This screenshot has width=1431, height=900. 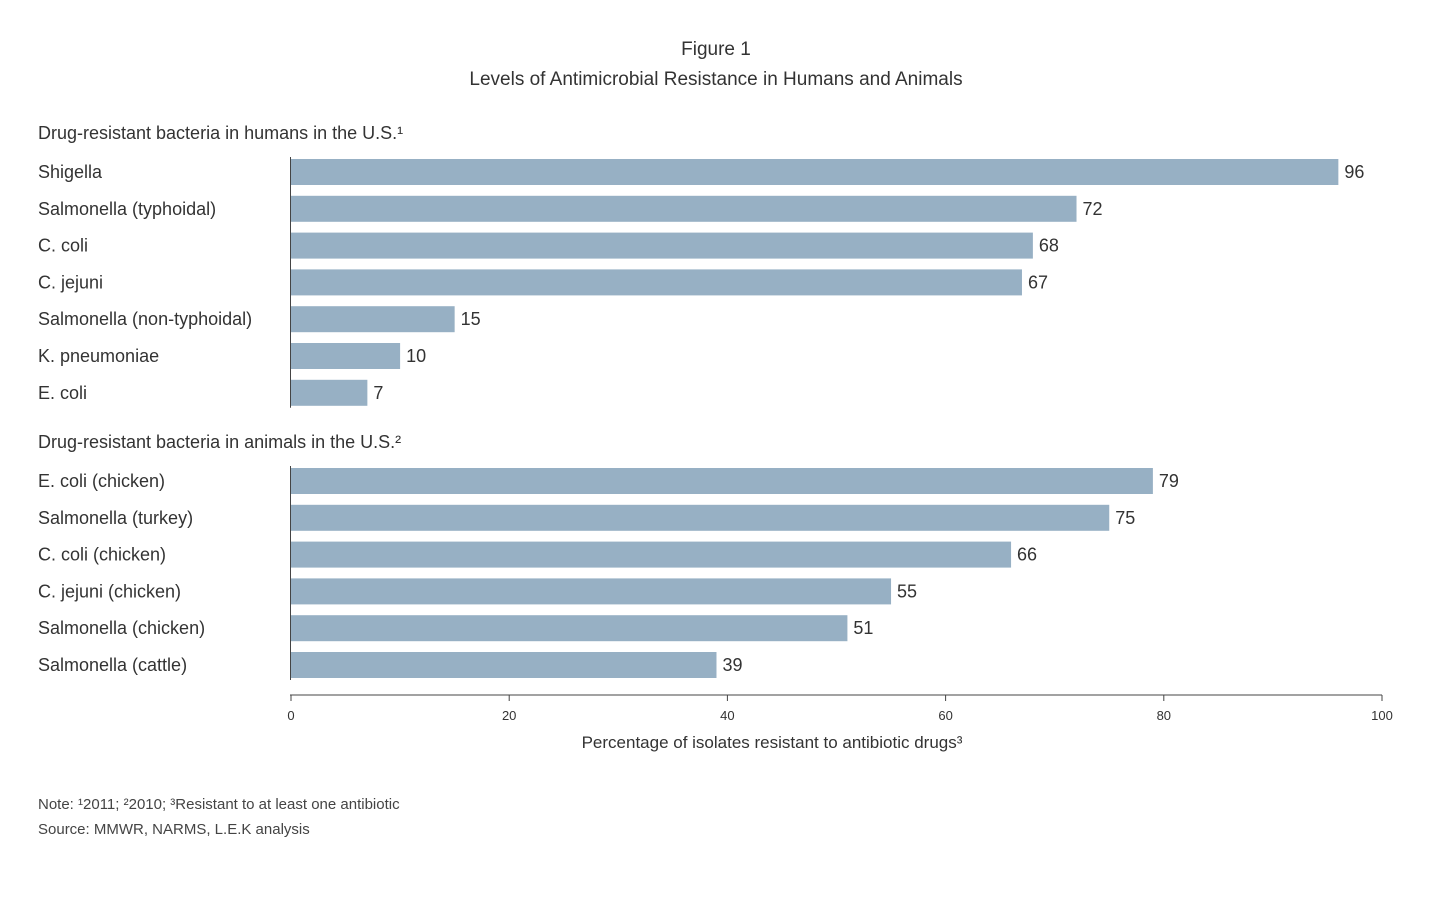 What do you see at coordinates (174, 829) in the screenshot?
I see `source-text: Source: MMWR, NARMS, L.E.K analysis` at bounding box center [174, 829].